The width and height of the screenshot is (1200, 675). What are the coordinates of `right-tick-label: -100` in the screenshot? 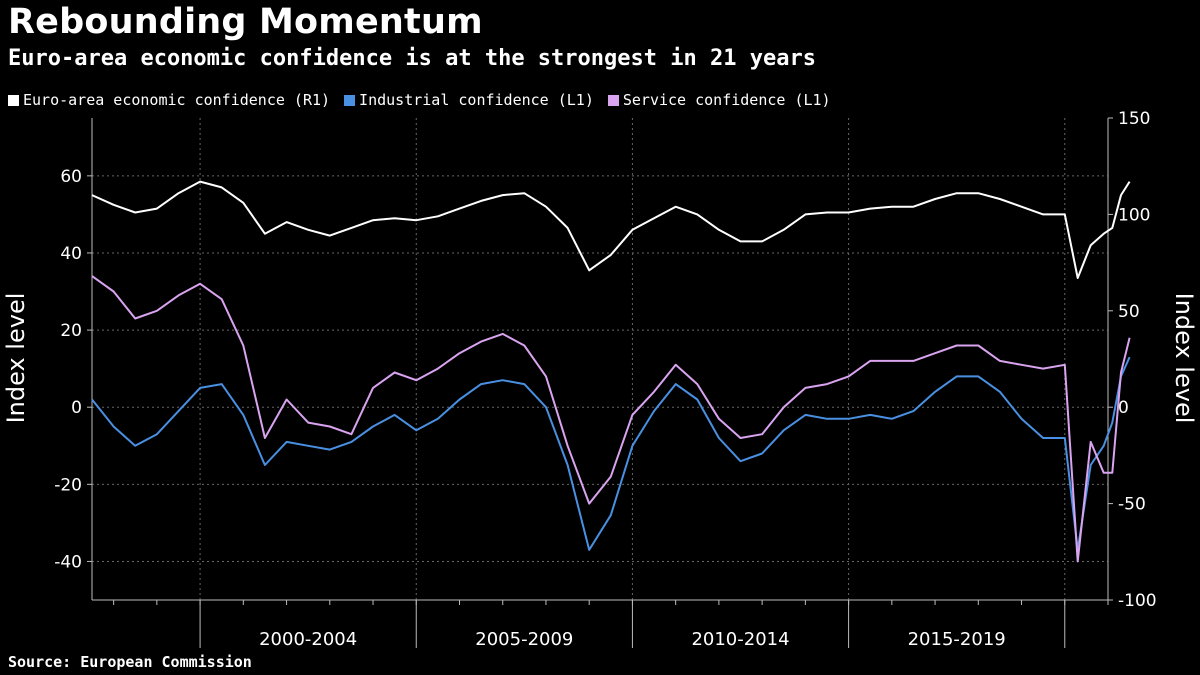 It's located at (1137, 601).